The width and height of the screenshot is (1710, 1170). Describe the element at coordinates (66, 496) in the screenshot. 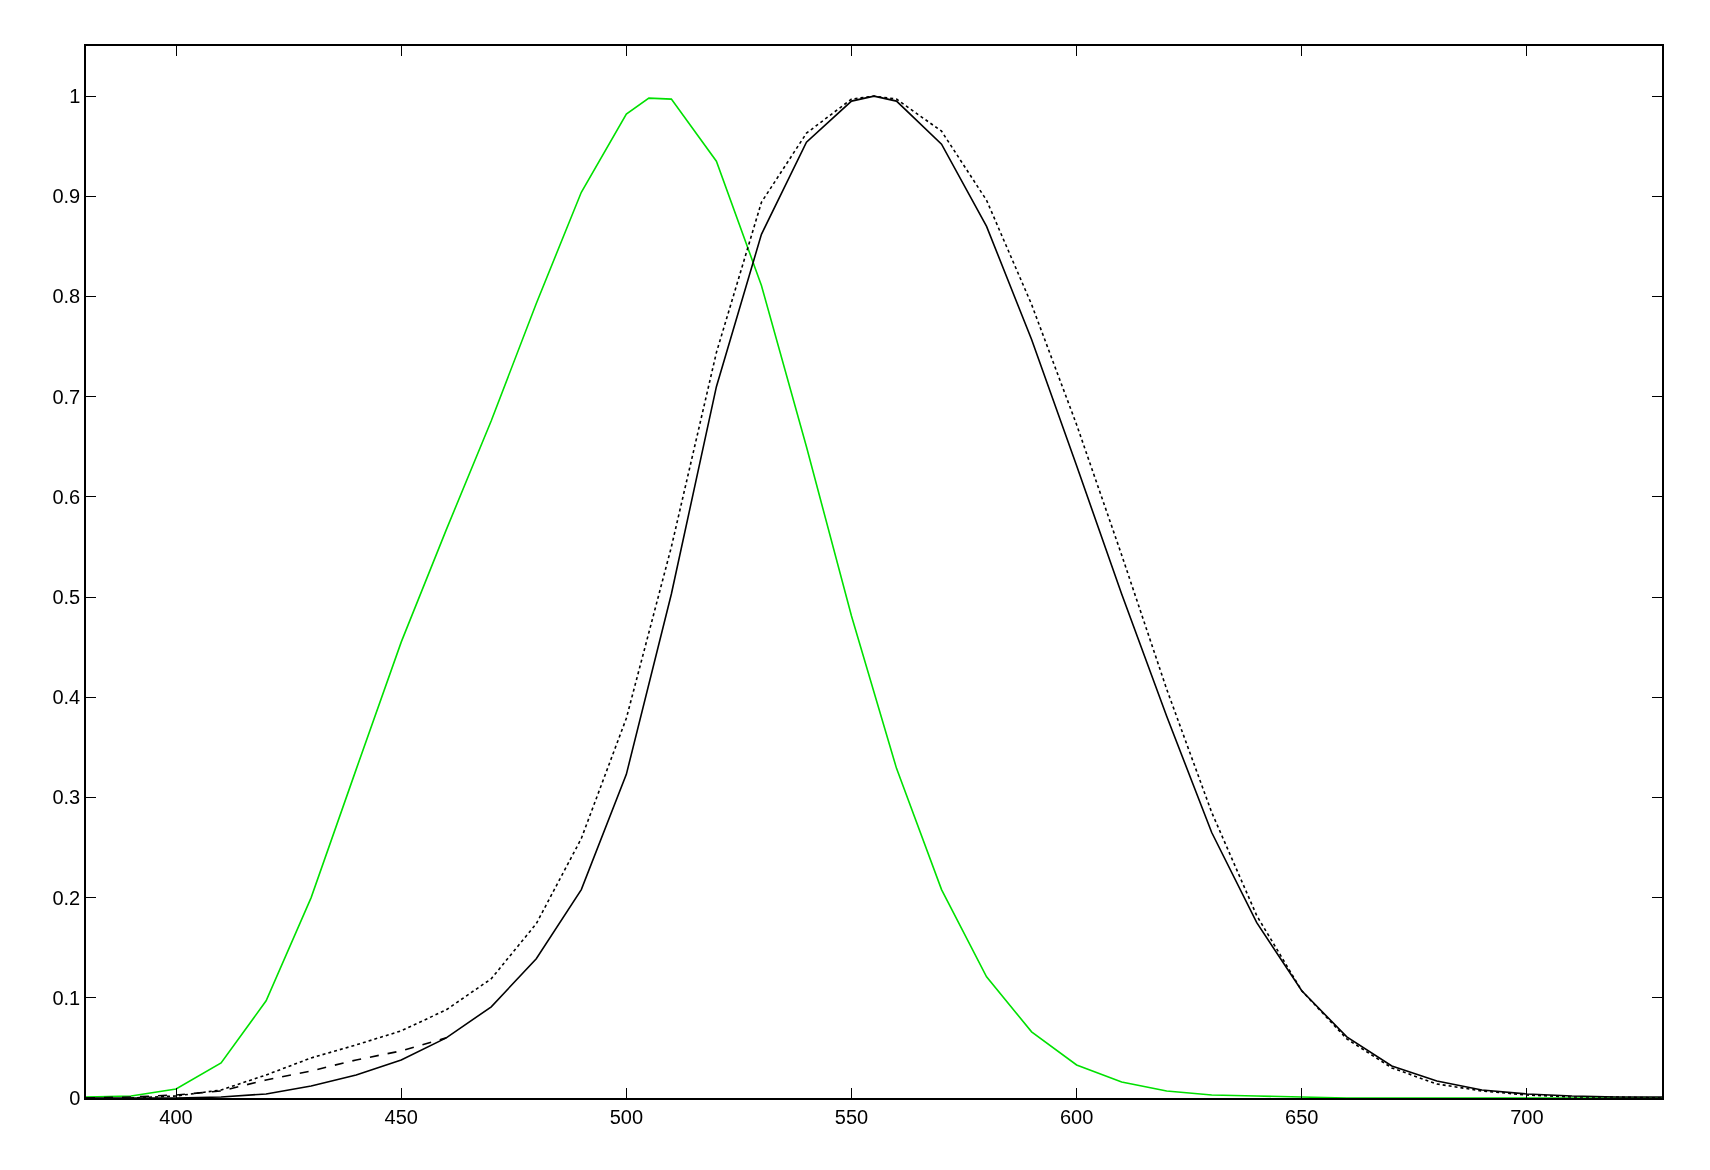

I see `y-tick-label: 0.6` at that location.